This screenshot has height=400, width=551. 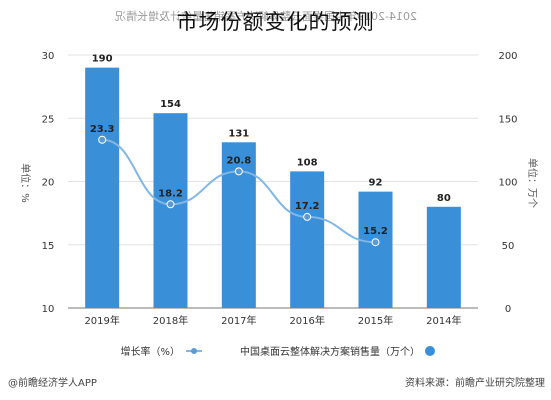 I want to click on legend-bar-swatch, so click(x=430, y=351).